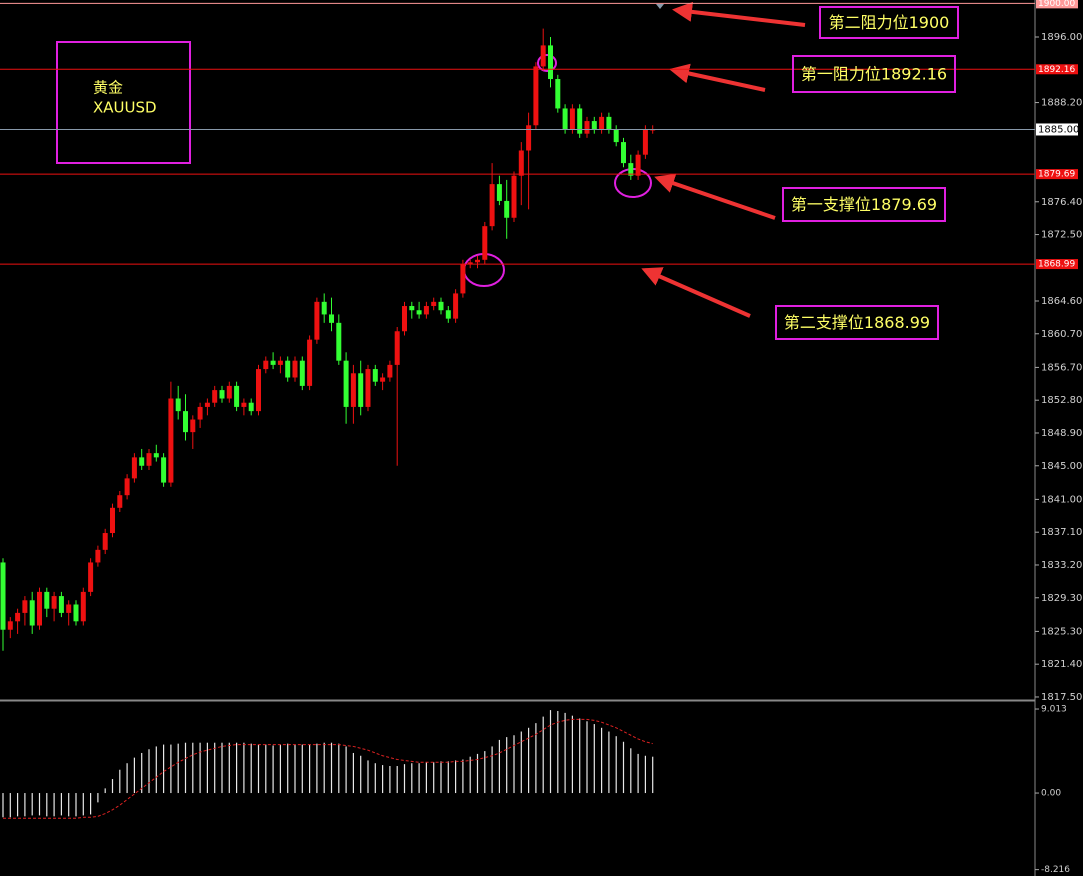 The image size is (1083, 876). Describe the element at coordinates (1061, 466) in the screenshot. I see `y-tick-label: 1845.00` at that location.